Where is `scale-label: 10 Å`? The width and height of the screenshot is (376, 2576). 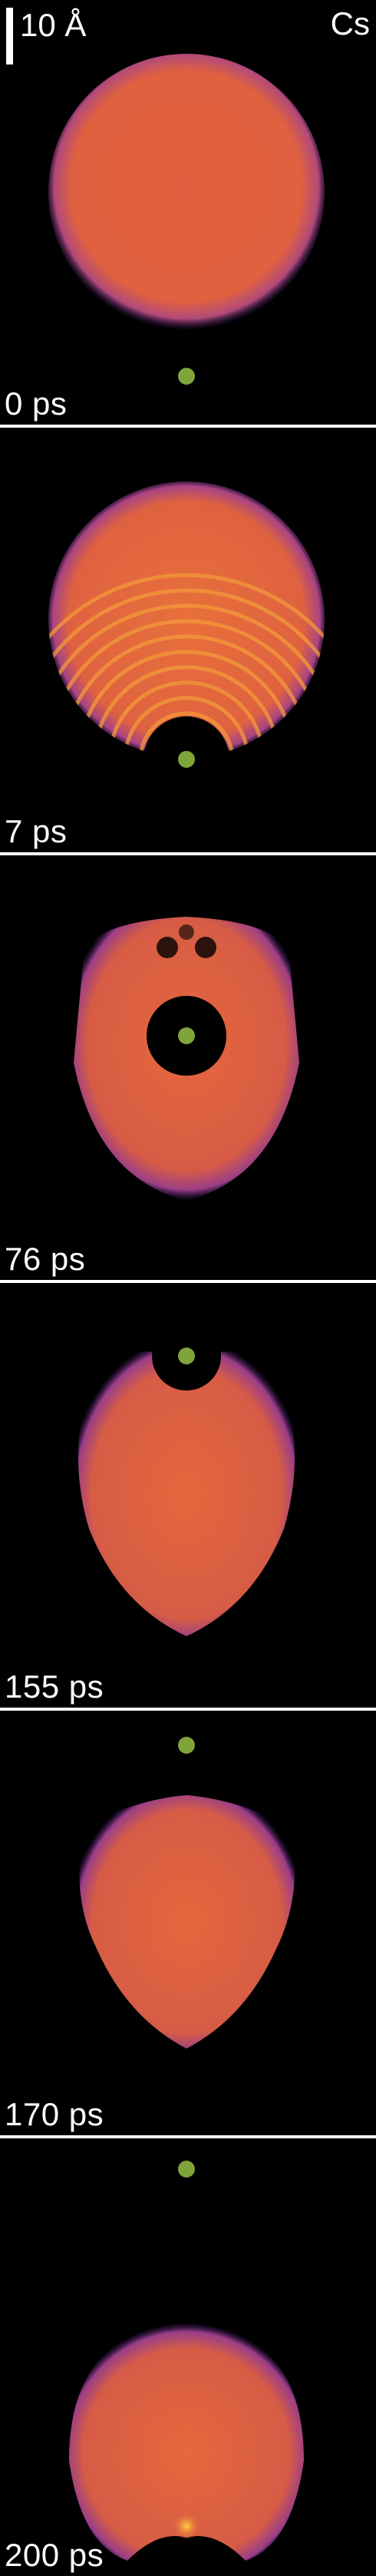
scale-label: 10 Å is located at coordinates (53, 25).